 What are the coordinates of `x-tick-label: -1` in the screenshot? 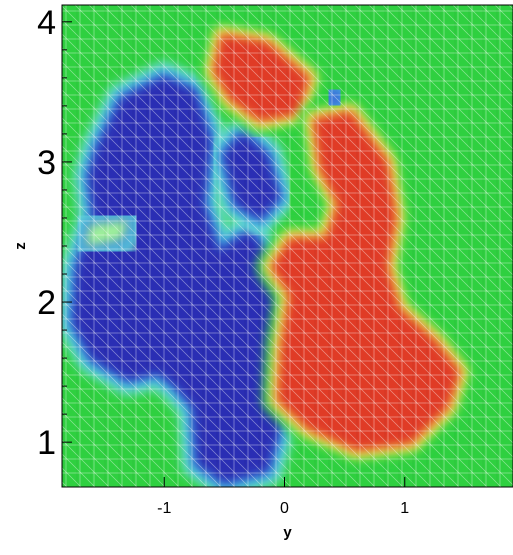 It's located at (164, 508).